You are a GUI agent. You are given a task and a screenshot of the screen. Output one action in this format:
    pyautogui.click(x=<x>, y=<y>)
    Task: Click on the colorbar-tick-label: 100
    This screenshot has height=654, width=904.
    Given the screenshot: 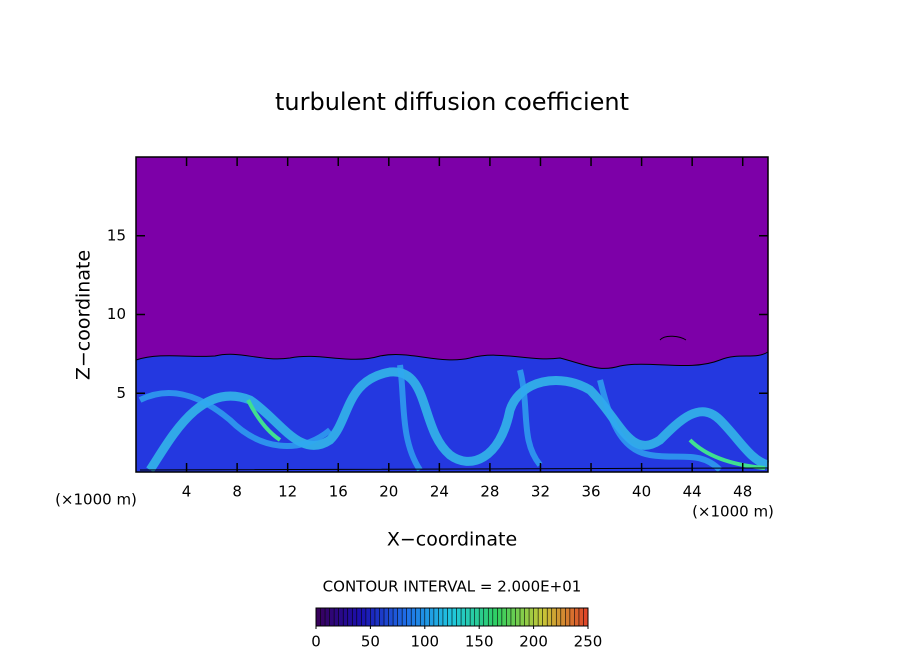 What is the action you would take?
    pyautogui.click(x=424, y=642)
    